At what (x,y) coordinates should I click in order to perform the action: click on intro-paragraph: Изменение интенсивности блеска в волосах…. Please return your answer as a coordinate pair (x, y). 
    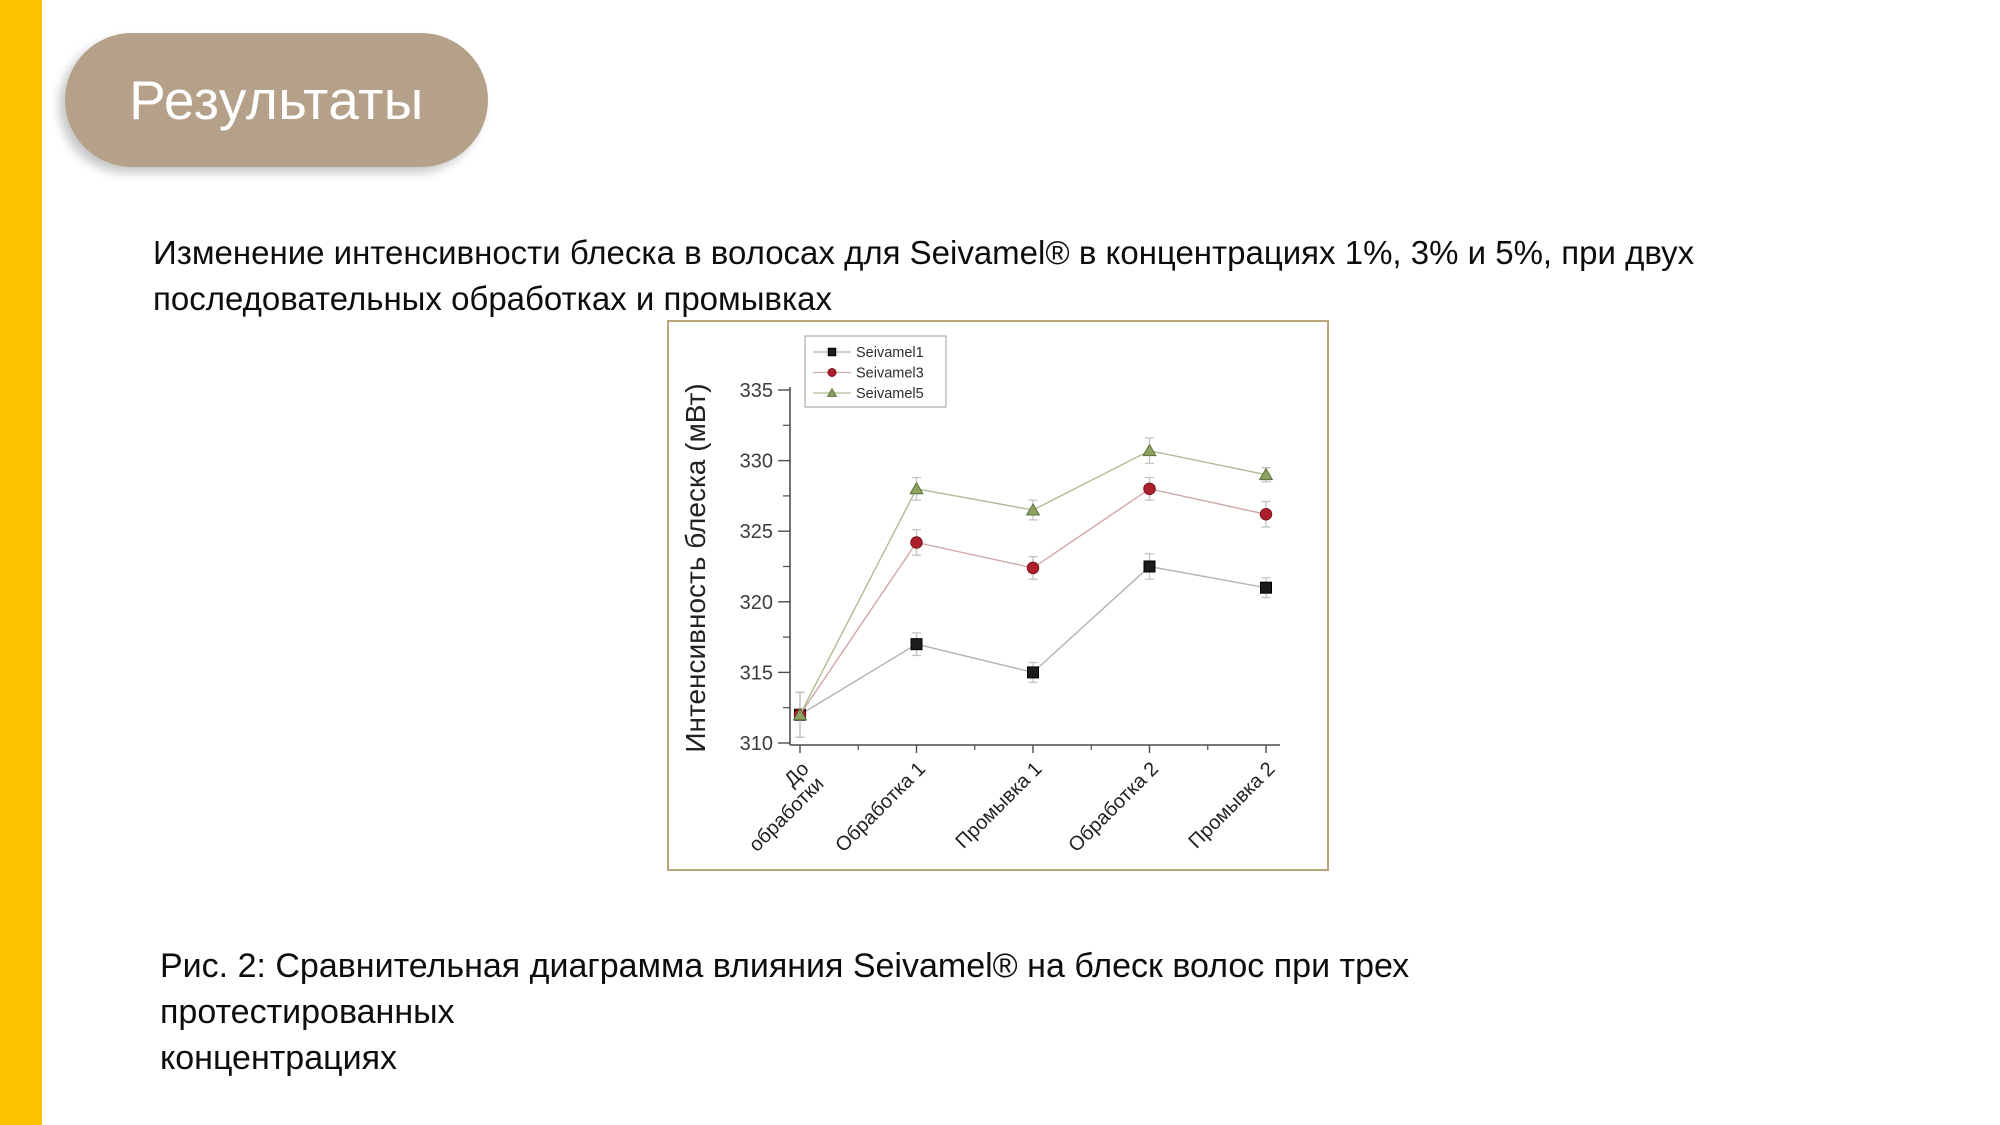
    Looking at the image, I should click on (924, 275).